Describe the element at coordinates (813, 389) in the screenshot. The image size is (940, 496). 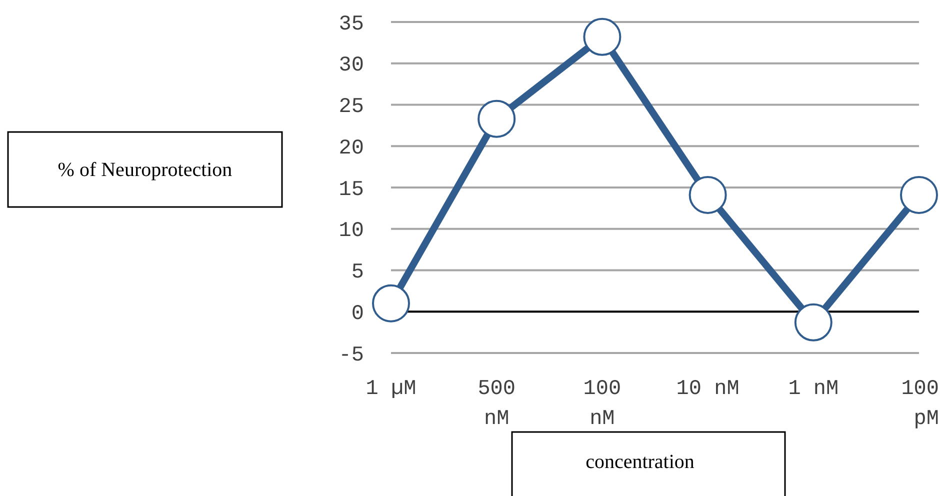
I see `x-tick-label: 1 nM` at that location.